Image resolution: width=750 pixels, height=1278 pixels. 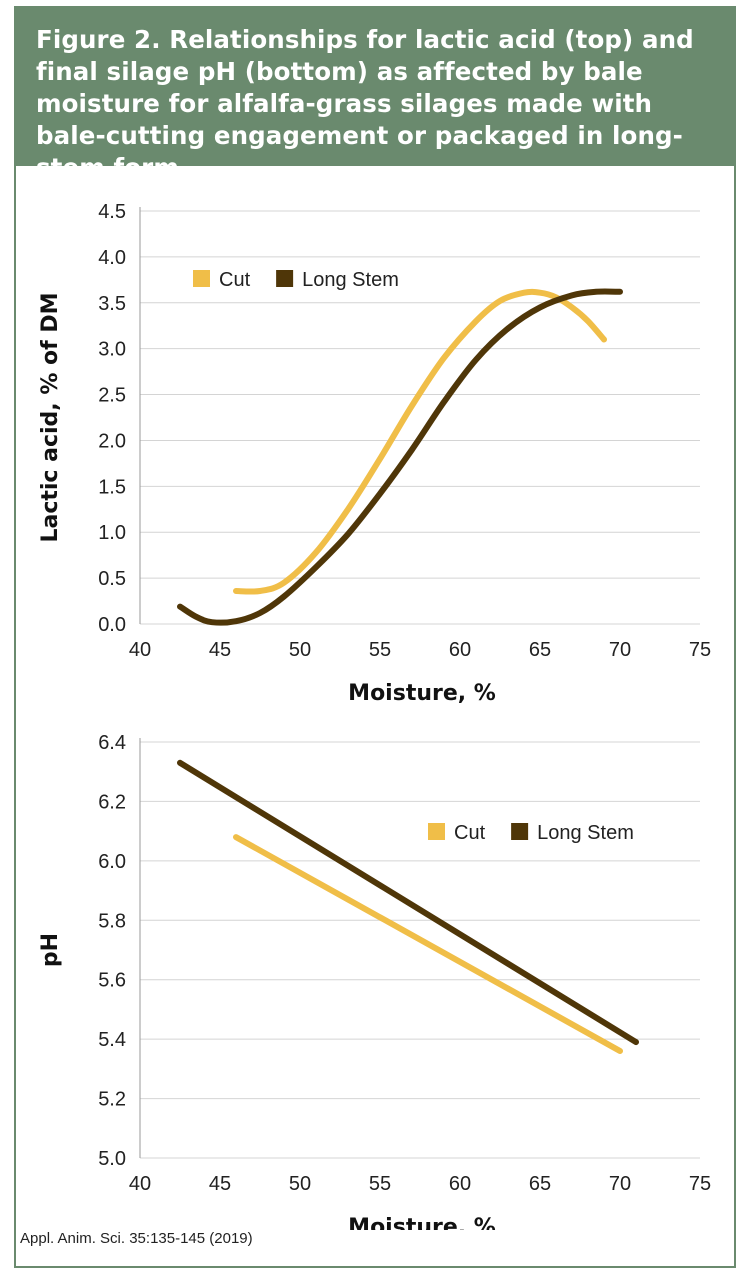 I want to click on source-citation: Appl. Anim. Sci. 35:135-145 (2019), so click(x=136, y=1238).